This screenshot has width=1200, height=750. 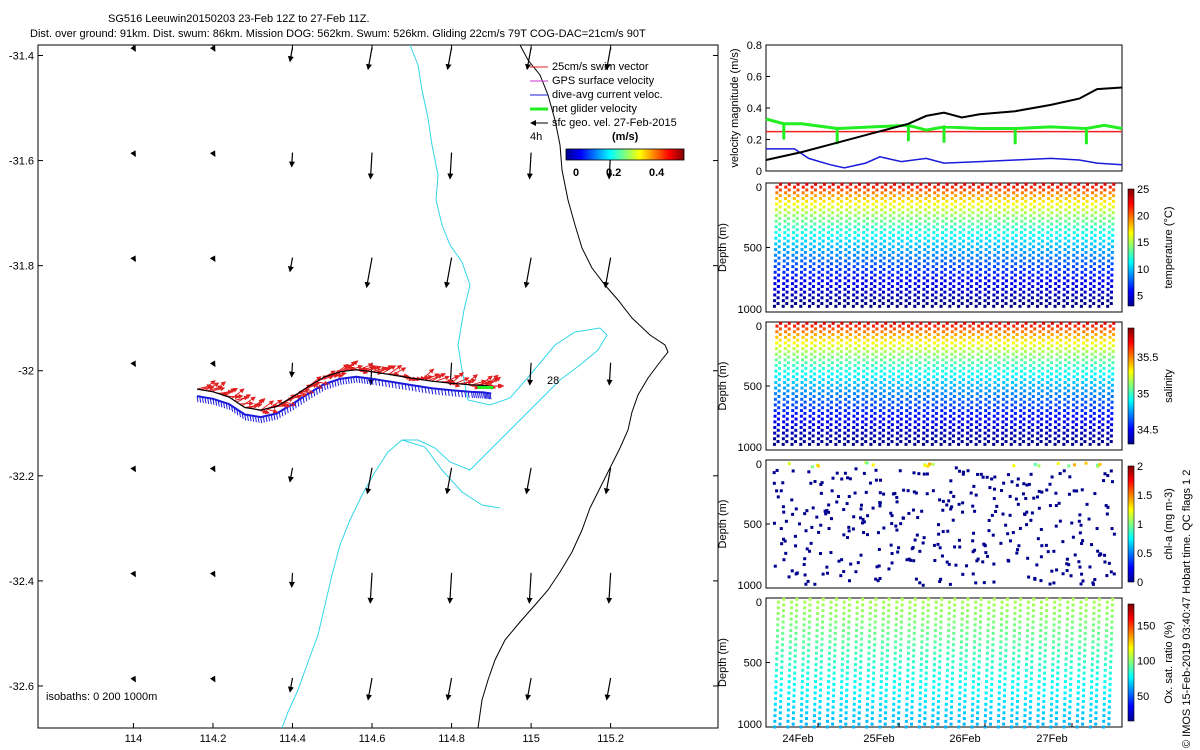 What do you see at coordinates (1143, 394) in the screenshot?
I see `colorbar-tick-label: 35` at bounding box center [1143, 394].